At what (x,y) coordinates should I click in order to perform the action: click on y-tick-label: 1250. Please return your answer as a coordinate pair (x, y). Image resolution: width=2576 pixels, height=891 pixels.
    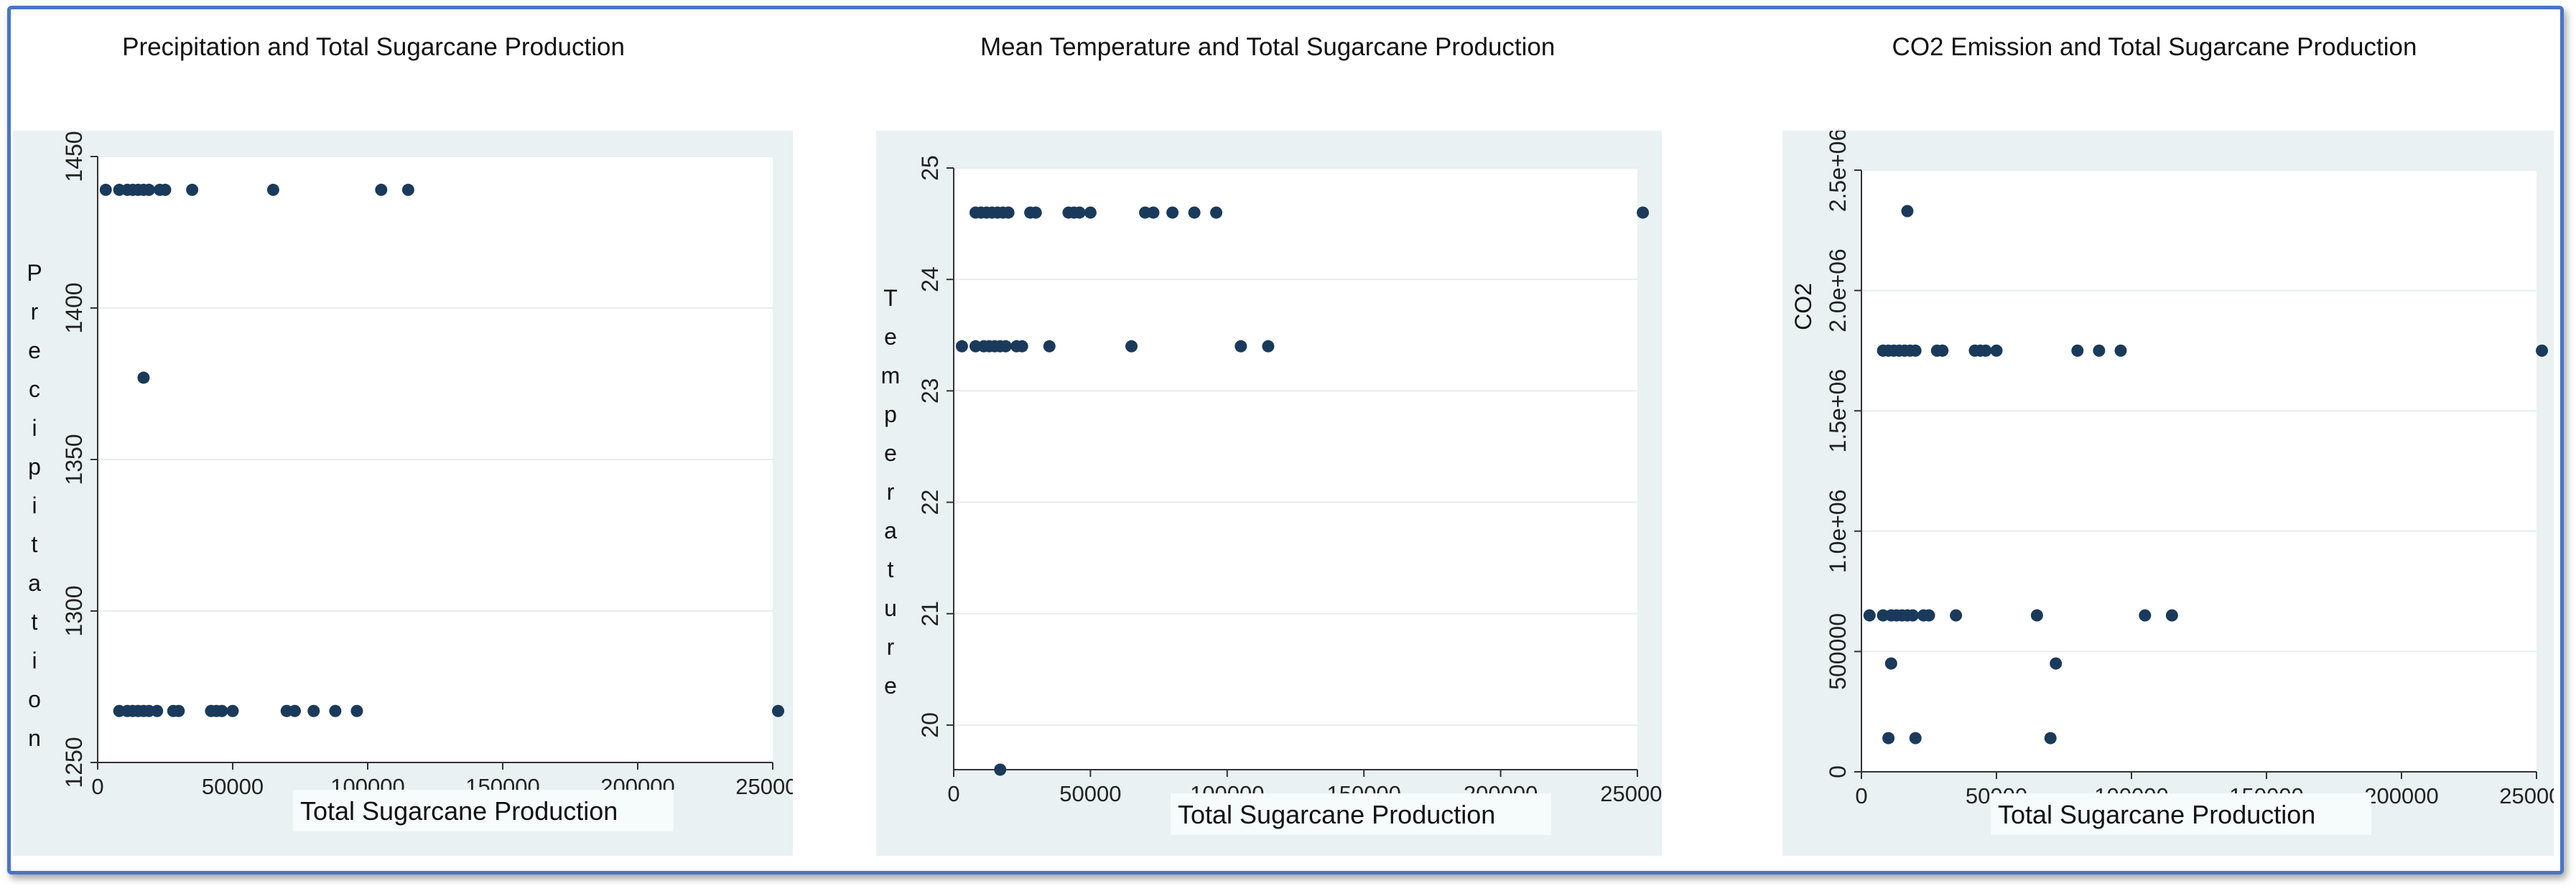
    Looking at the image, I should click on (74, 762).